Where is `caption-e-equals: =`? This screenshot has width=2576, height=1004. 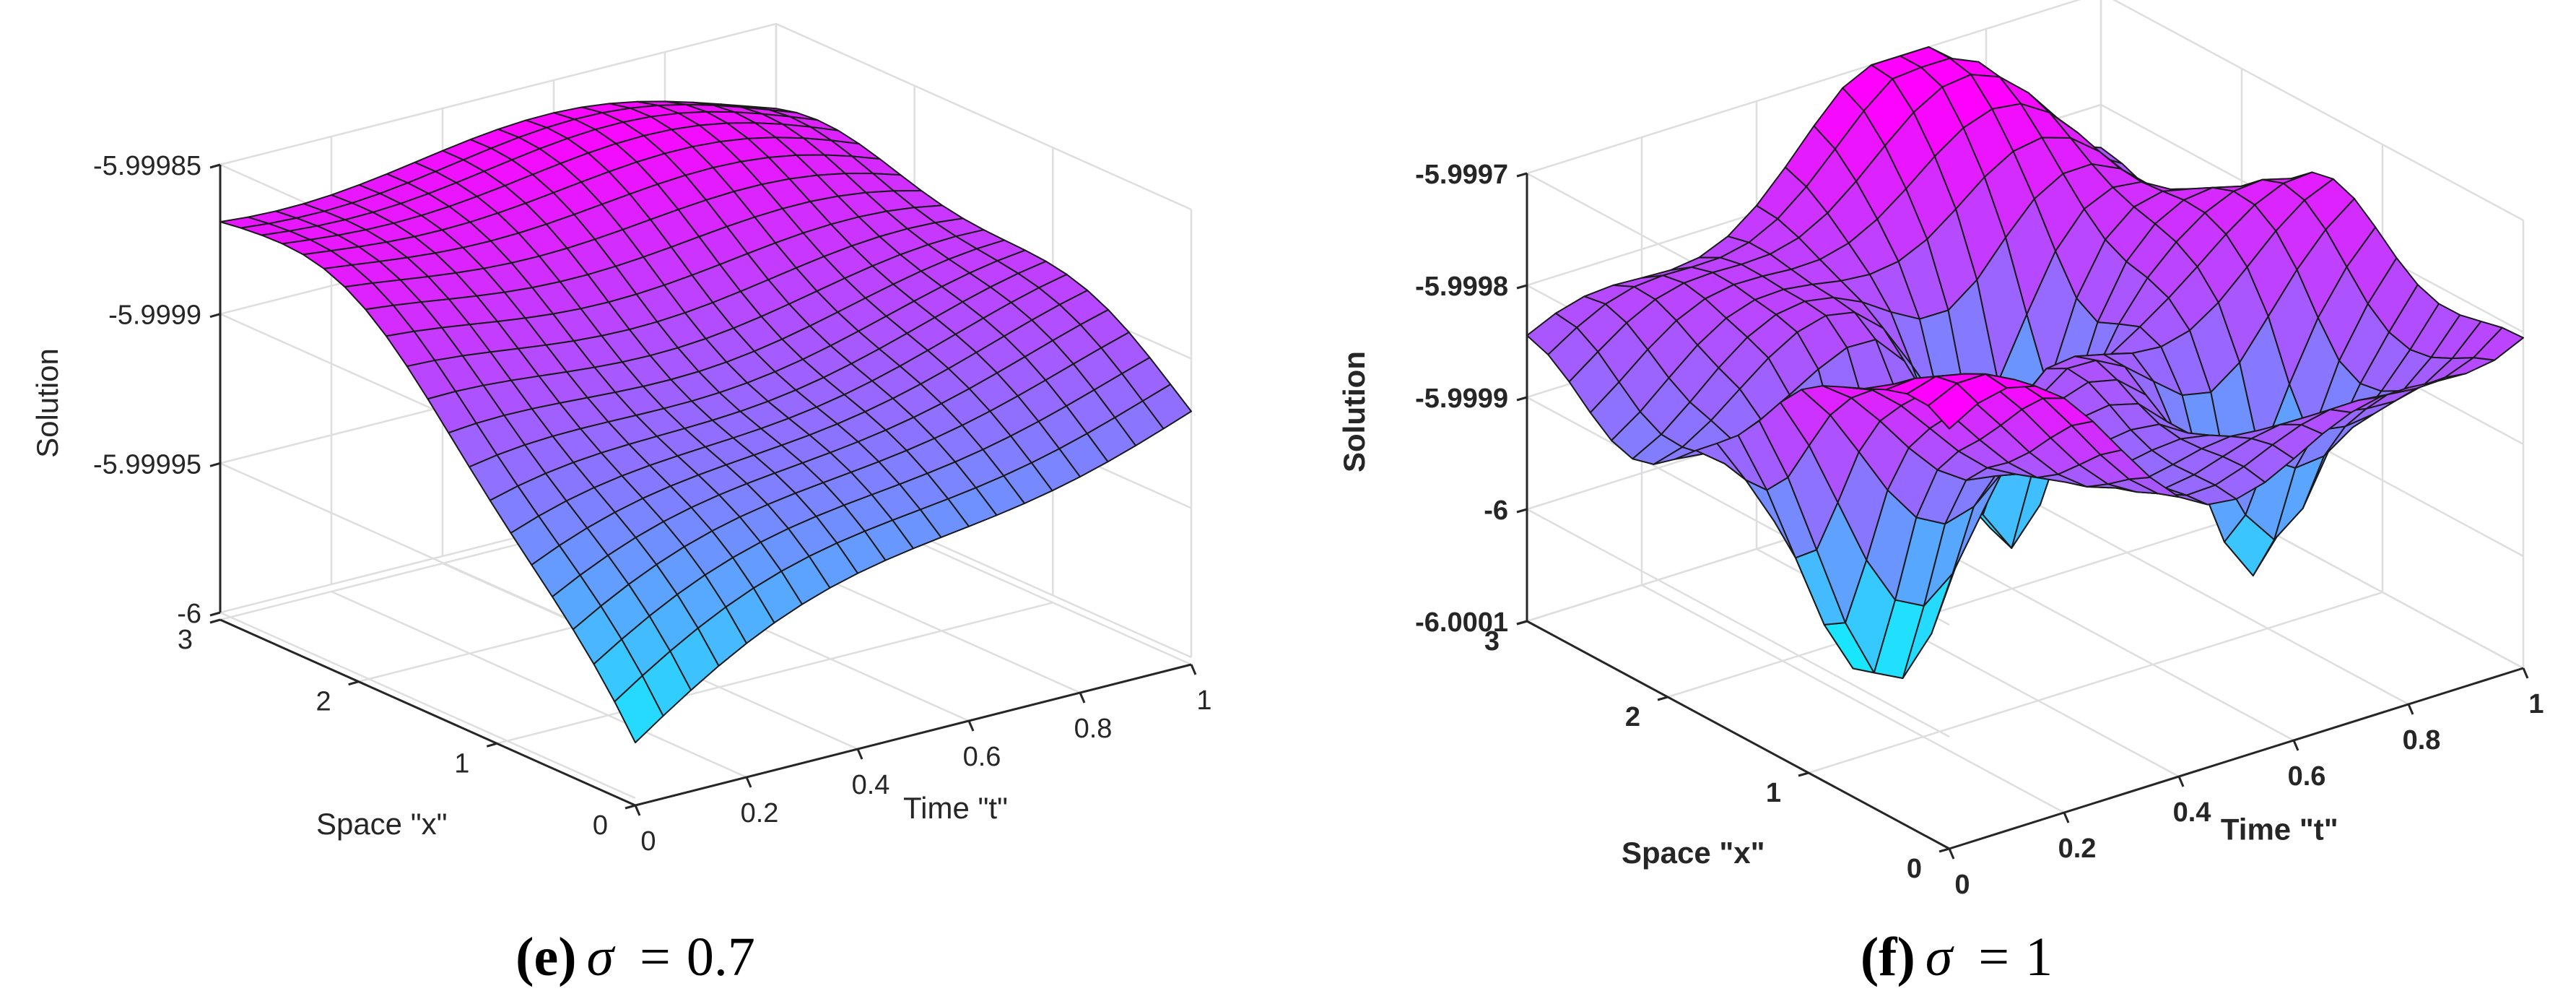
caption-e-equals: = is located at coordinates (655, 957).